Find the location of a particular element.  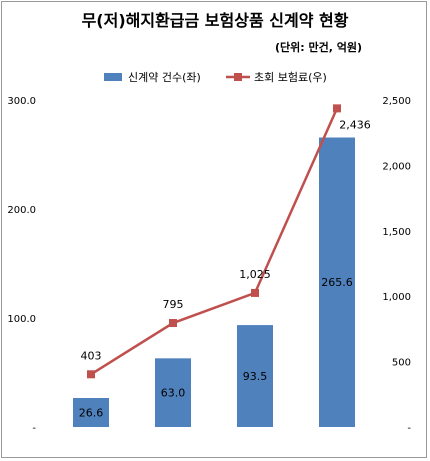

chart-subtitle: (단위: 만건, 억원) is located at coordinates (318, 47).